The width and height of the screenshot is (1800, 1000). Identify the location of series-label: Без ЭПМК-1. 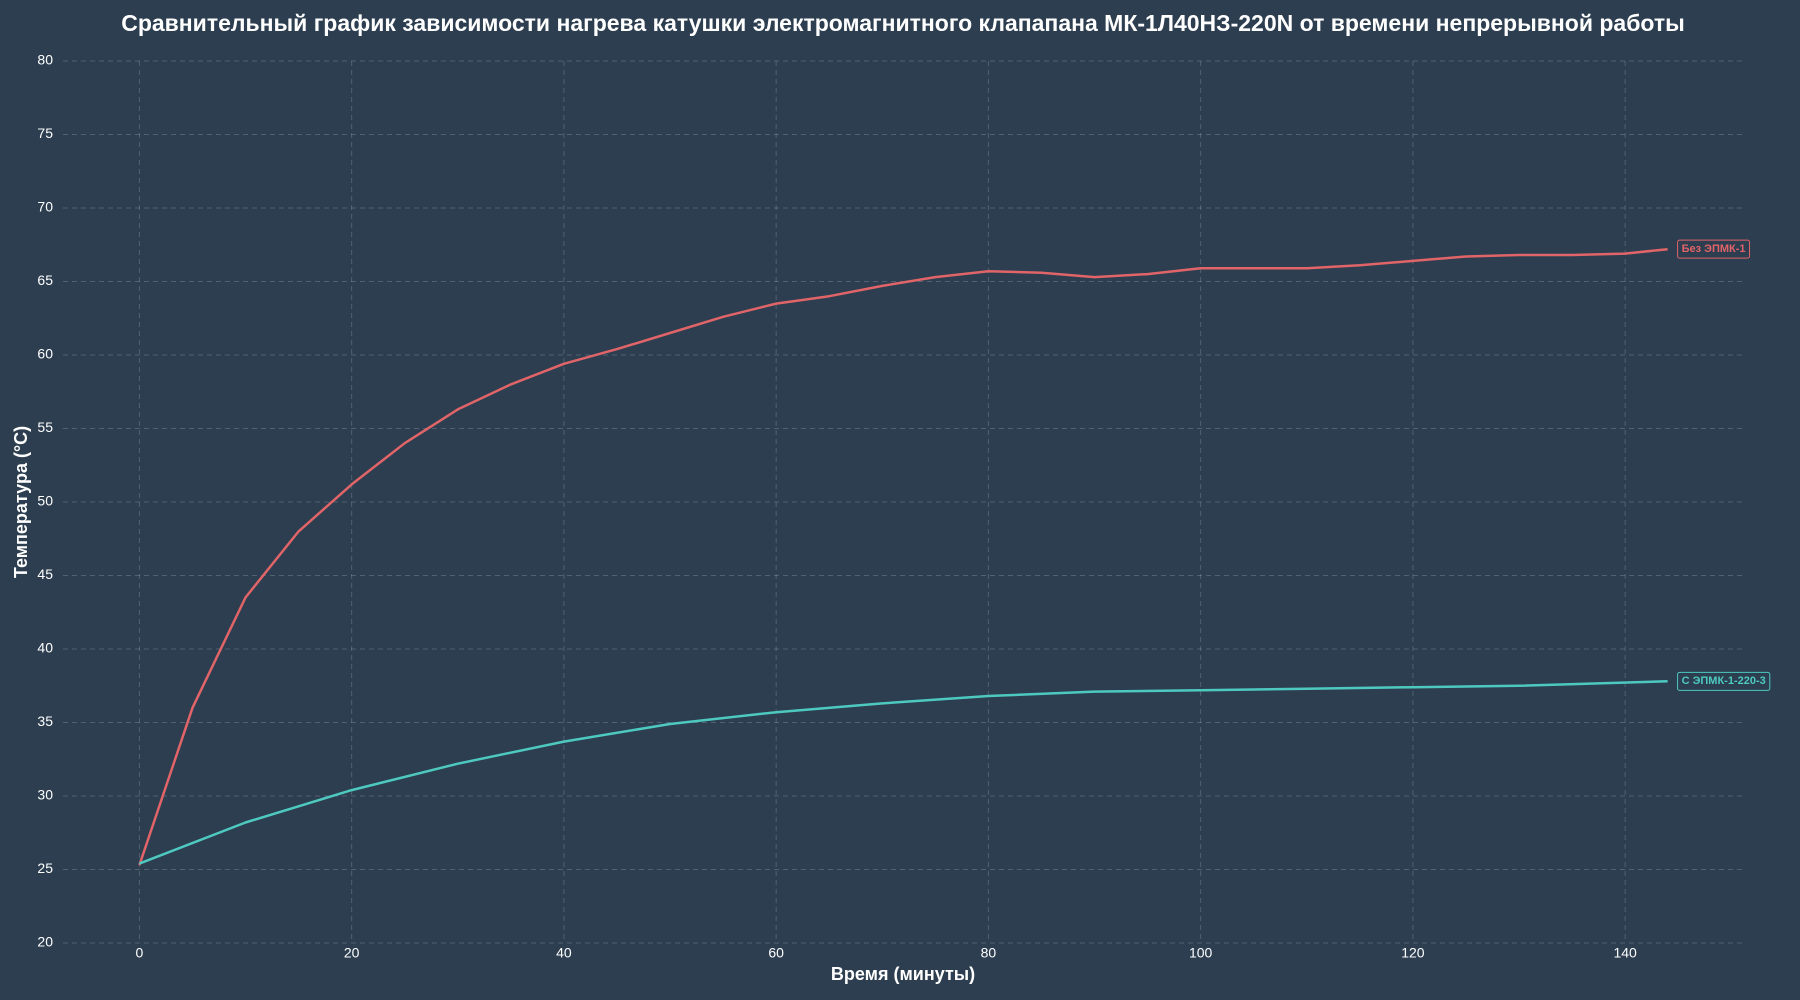
(1714, 249).